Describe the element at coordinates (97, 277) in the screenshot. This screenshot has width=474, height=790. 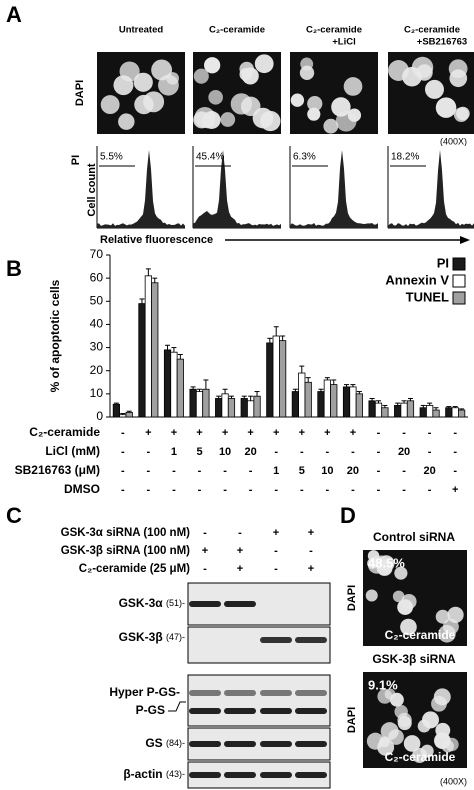
I see `y-tick-label: 60` at that location.